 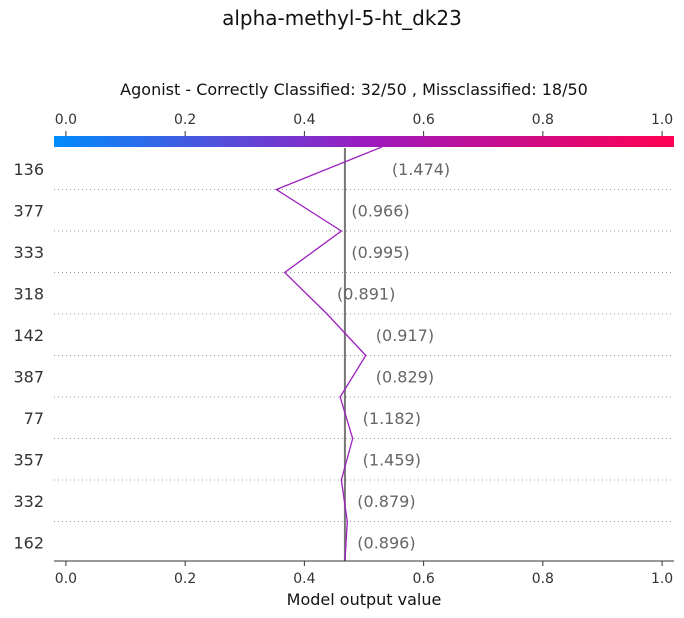 I want to click on feature-name-label: 162, so click(x=28, y=542).